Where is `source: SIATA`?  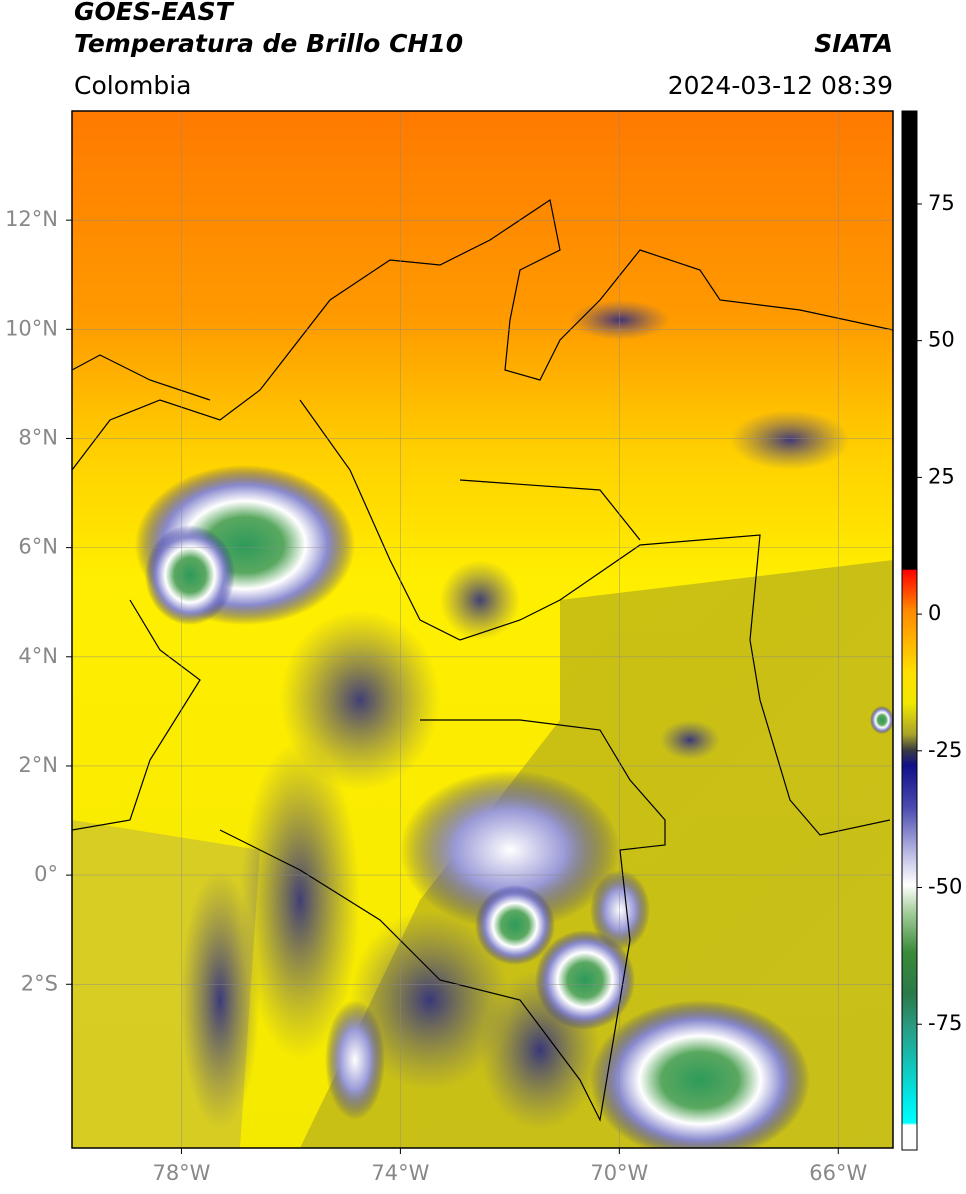
source: SIATA is located at coordinates (853, 43).